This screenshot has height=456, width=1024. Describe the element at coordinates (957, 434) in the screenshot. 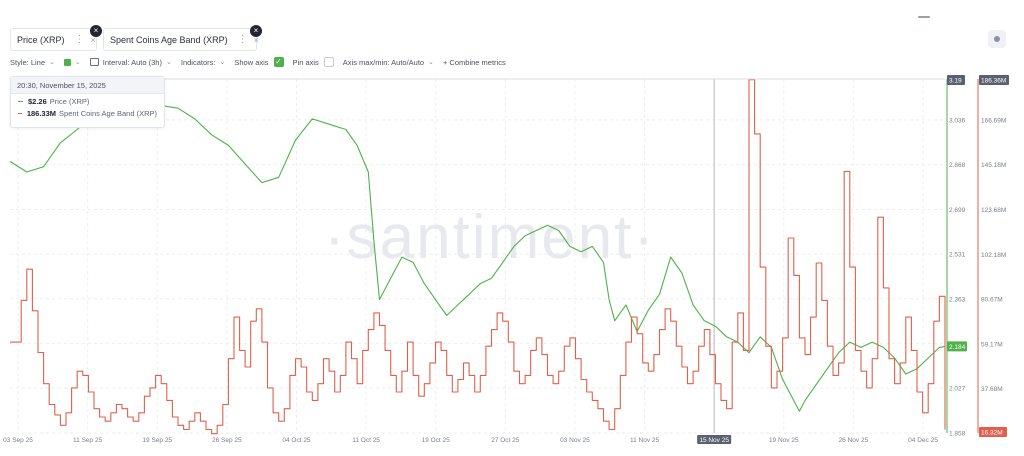

I see `price-tick-label: 1.858` at that location.